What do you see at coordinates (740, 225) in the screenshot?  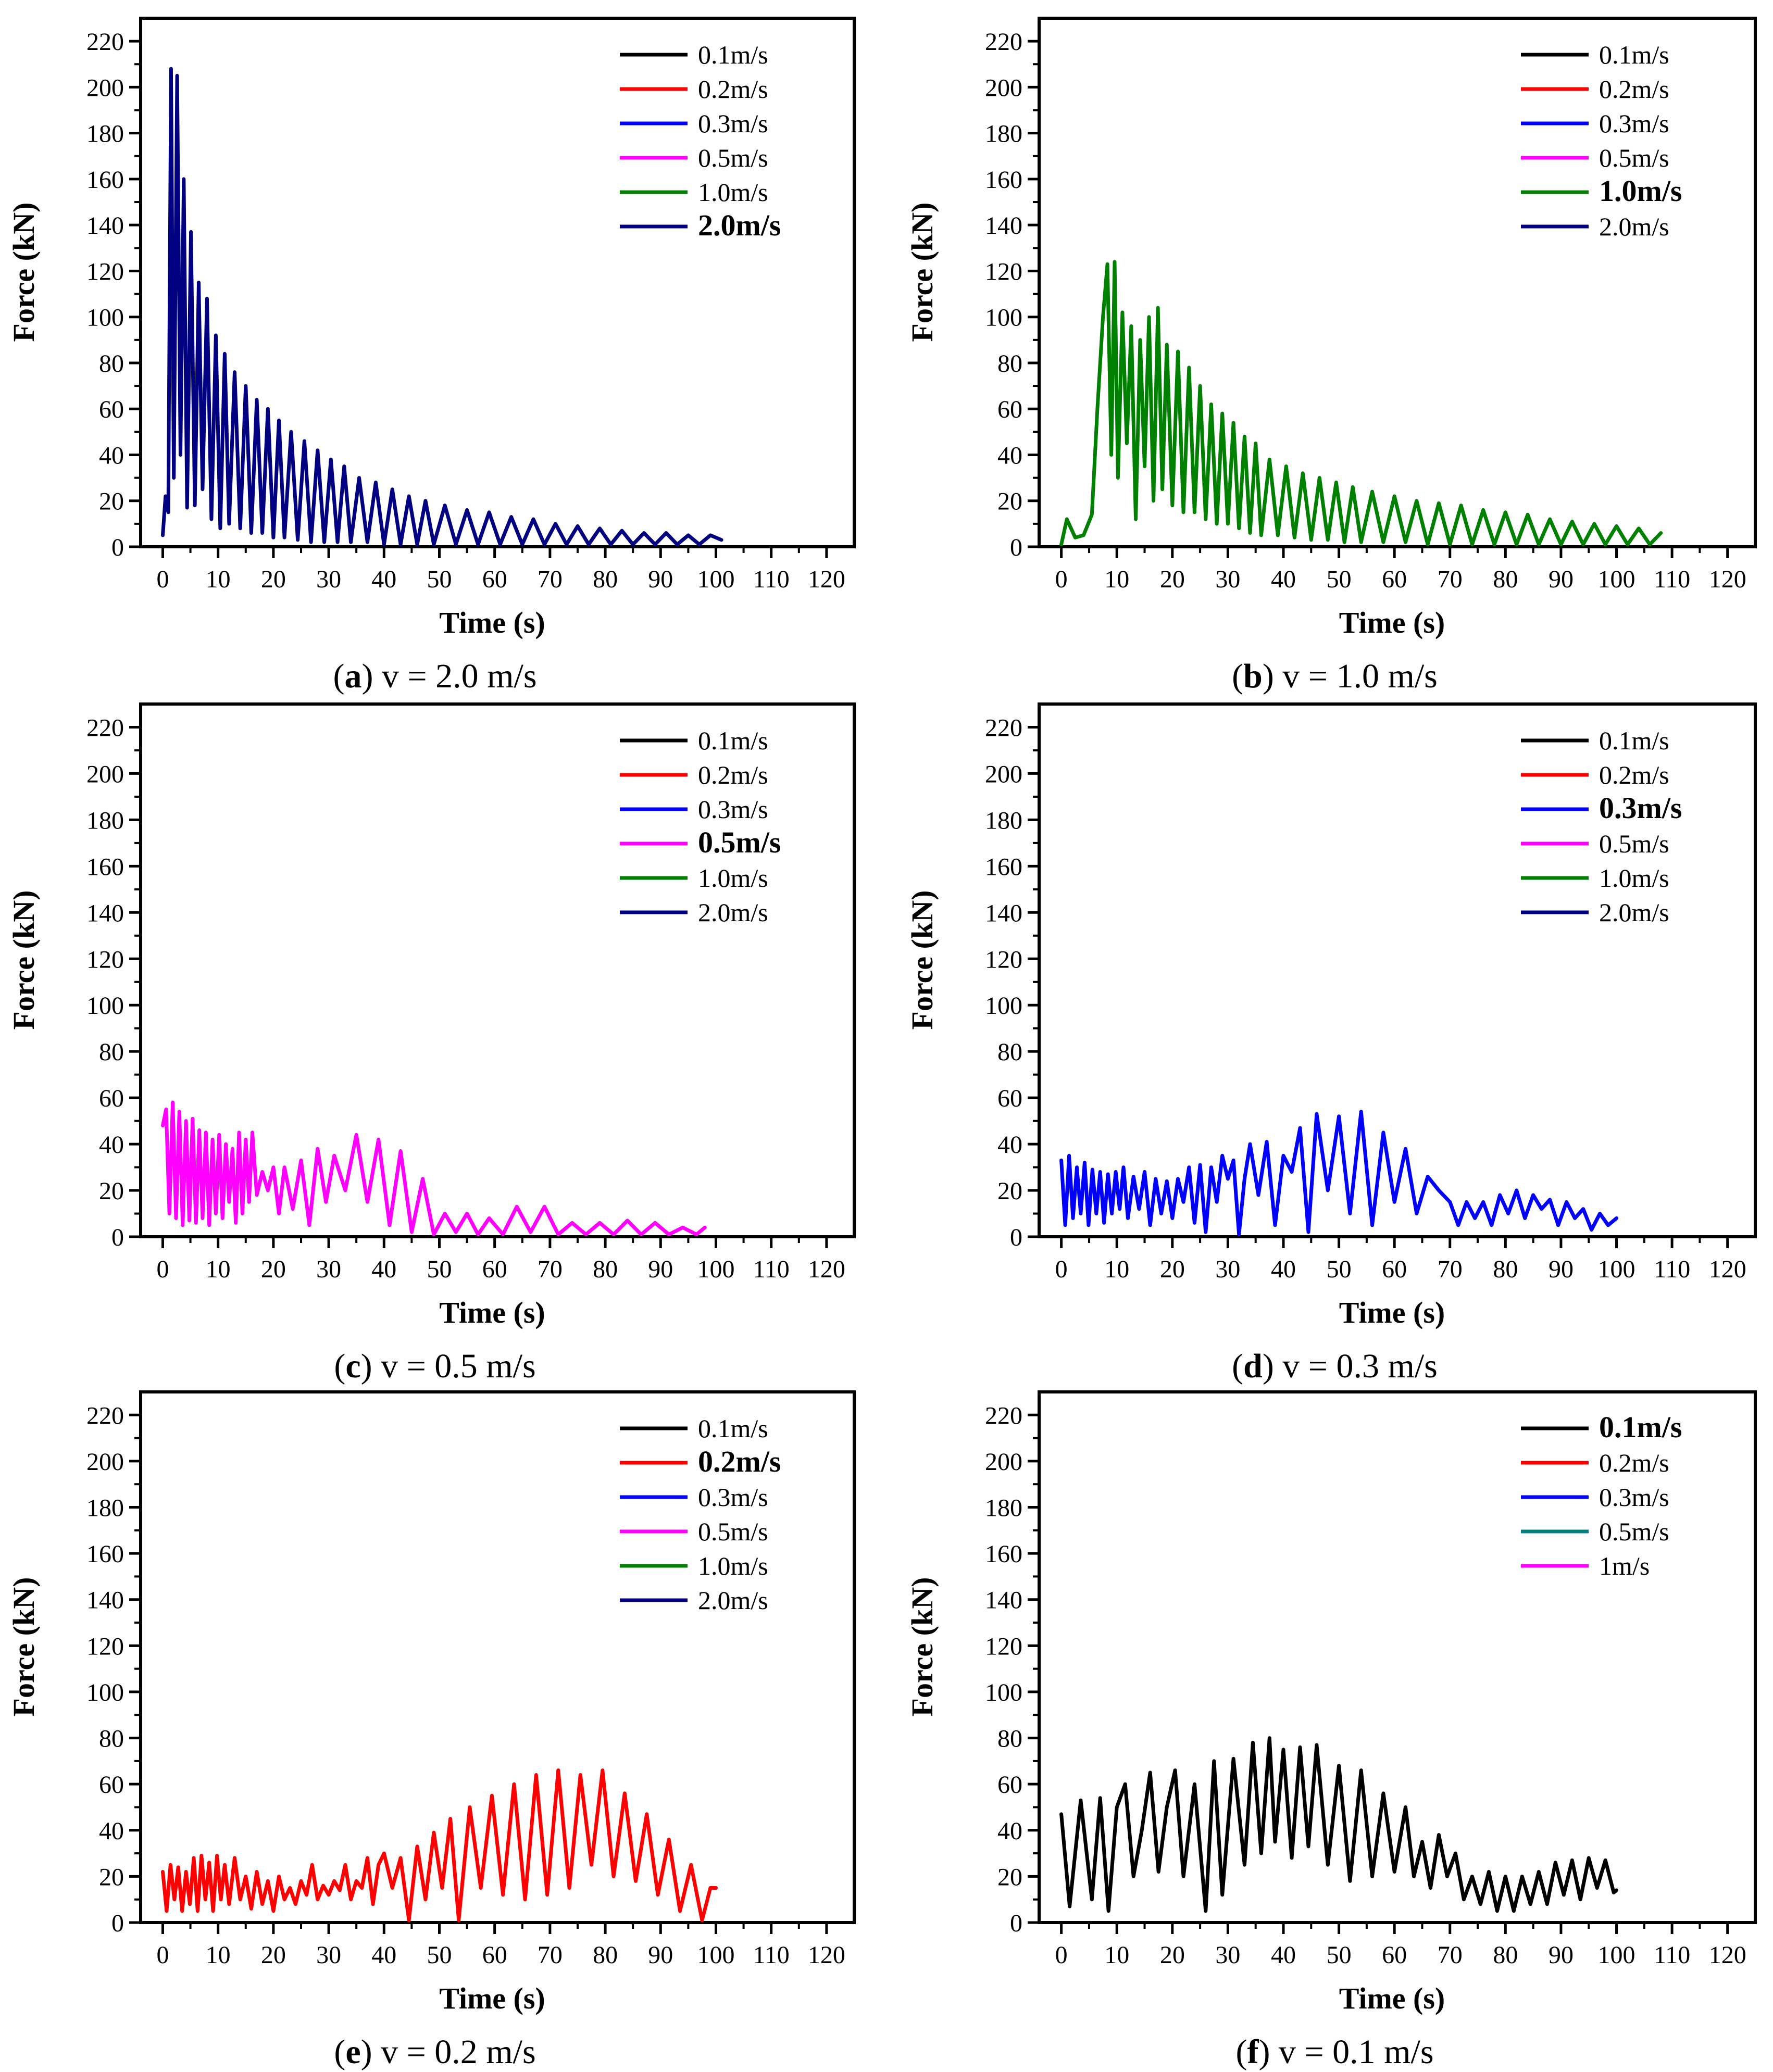 I see `legend-label: 2.0m/s` at bounding box center [740, 225].